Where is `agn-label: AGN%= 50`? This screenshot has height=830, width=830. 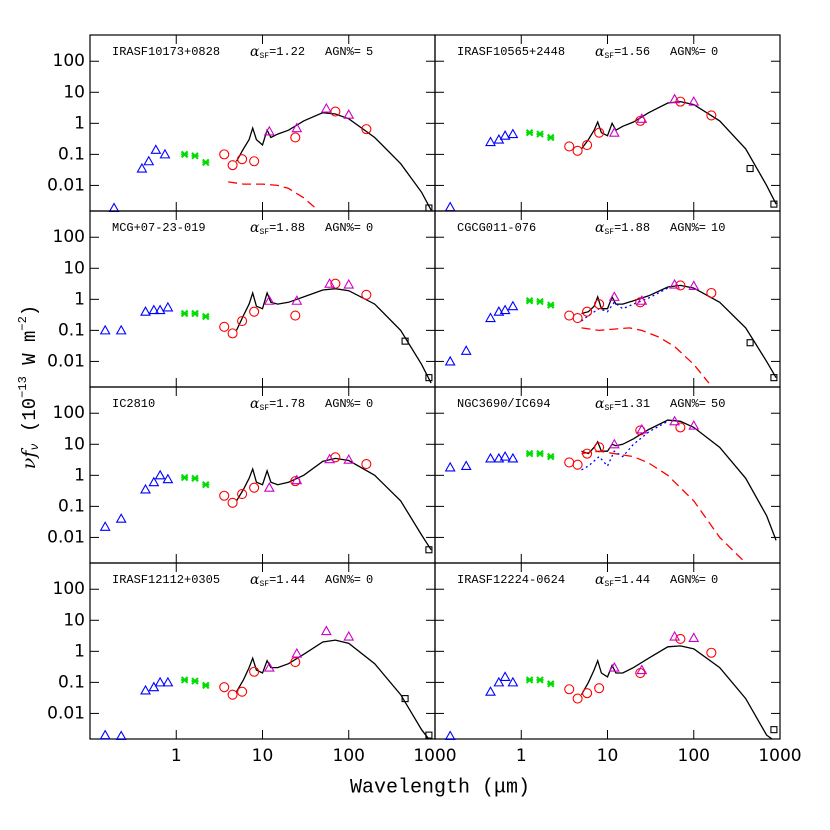 agn-label: AGN%= 50 is located at coordinates (697, 404).